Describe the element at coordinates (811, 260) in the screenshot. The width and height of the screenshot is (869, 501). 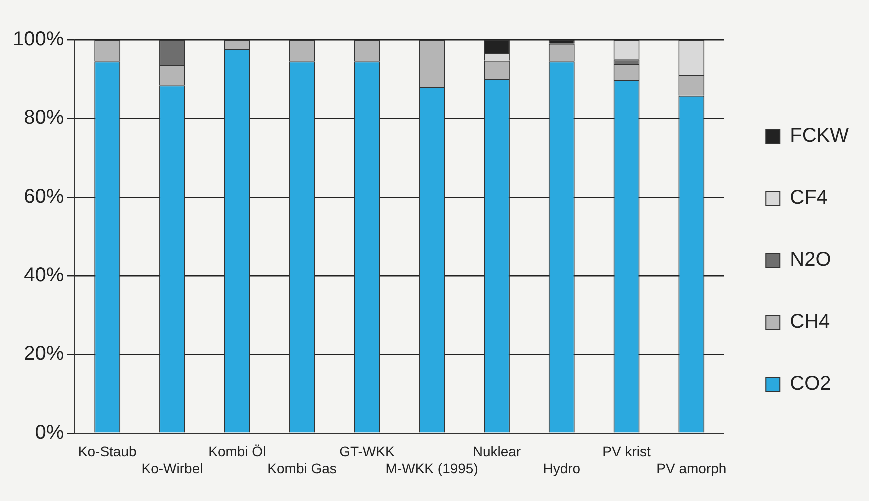
I see `legend-label: N2O` at that location.